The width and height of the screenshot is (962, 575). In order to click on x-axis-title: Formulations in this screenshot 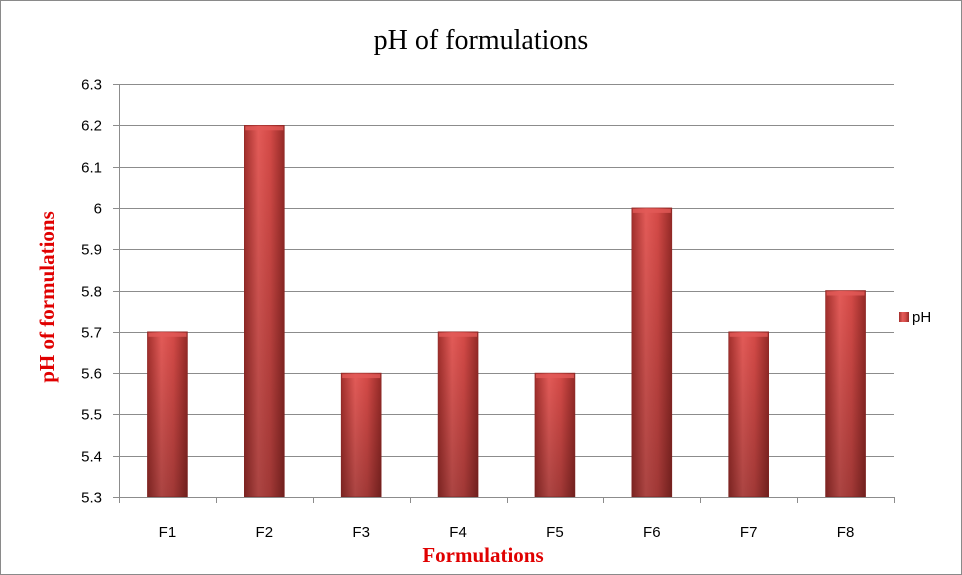, I will do `click(482, 555)`.